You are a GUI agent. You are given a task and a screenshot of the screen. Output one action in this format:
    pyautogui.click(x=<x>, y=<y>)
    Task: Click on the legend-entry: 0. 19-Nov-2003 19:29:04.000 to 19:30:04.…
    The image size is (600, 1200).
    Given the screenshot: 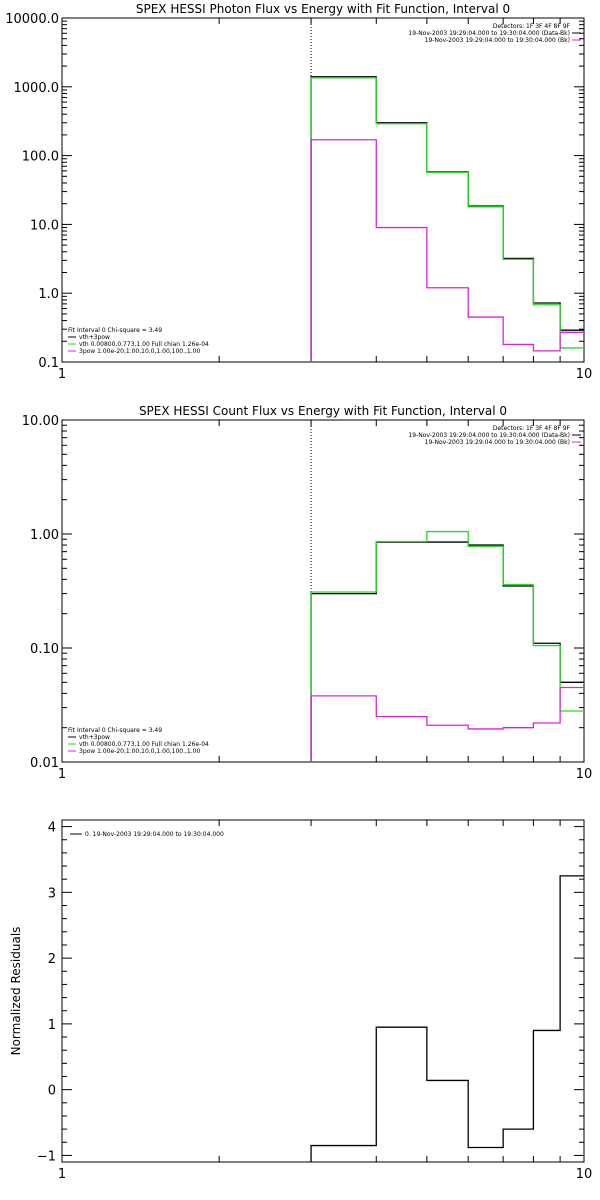 What is the action you would take?
    pyautogui.click(x=154, y=834)
    